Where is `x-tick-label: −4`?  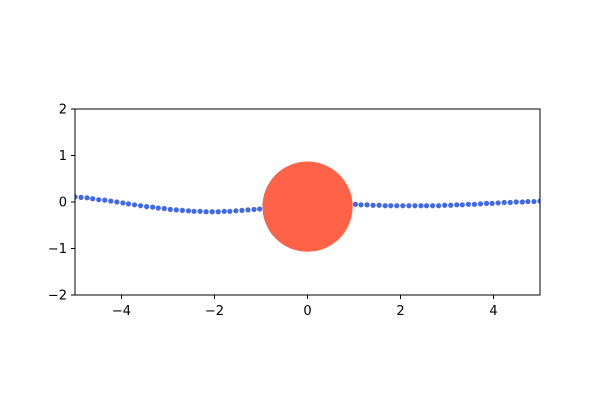 x-tick-label: −4 is located at coordinates (121, 311).